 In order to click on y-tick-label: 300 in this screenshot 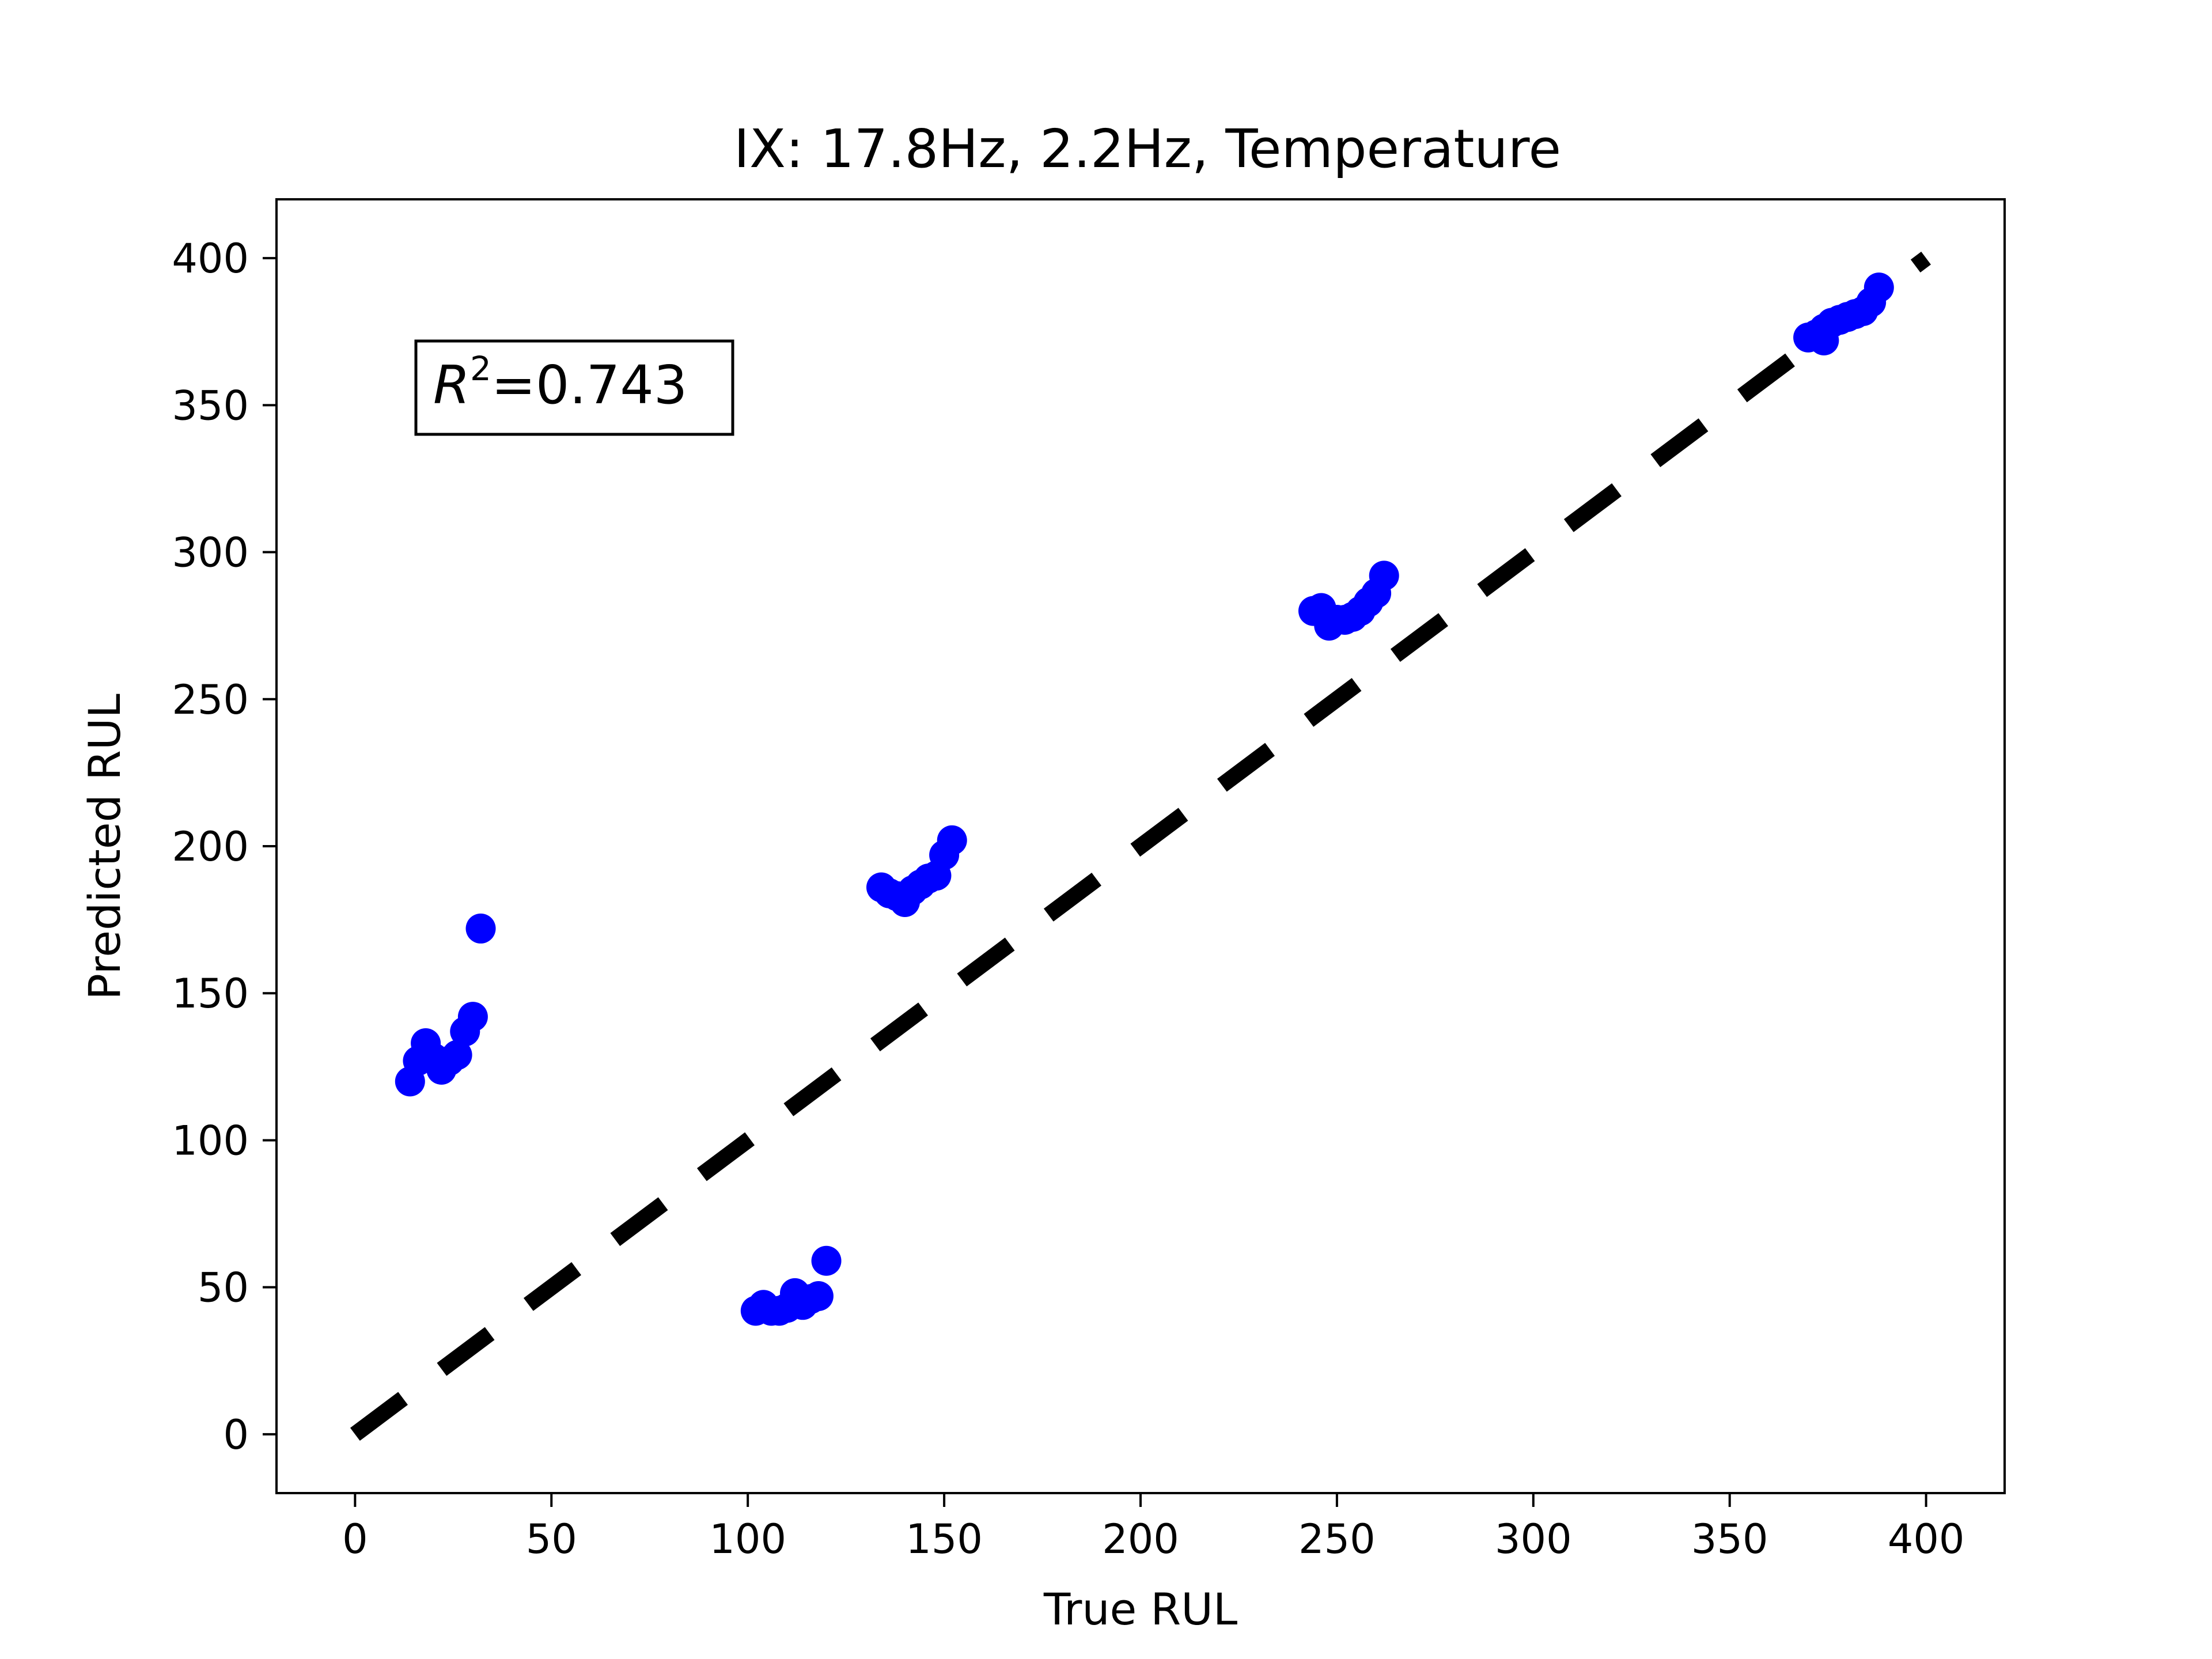, I will do `click(210, 553)`.